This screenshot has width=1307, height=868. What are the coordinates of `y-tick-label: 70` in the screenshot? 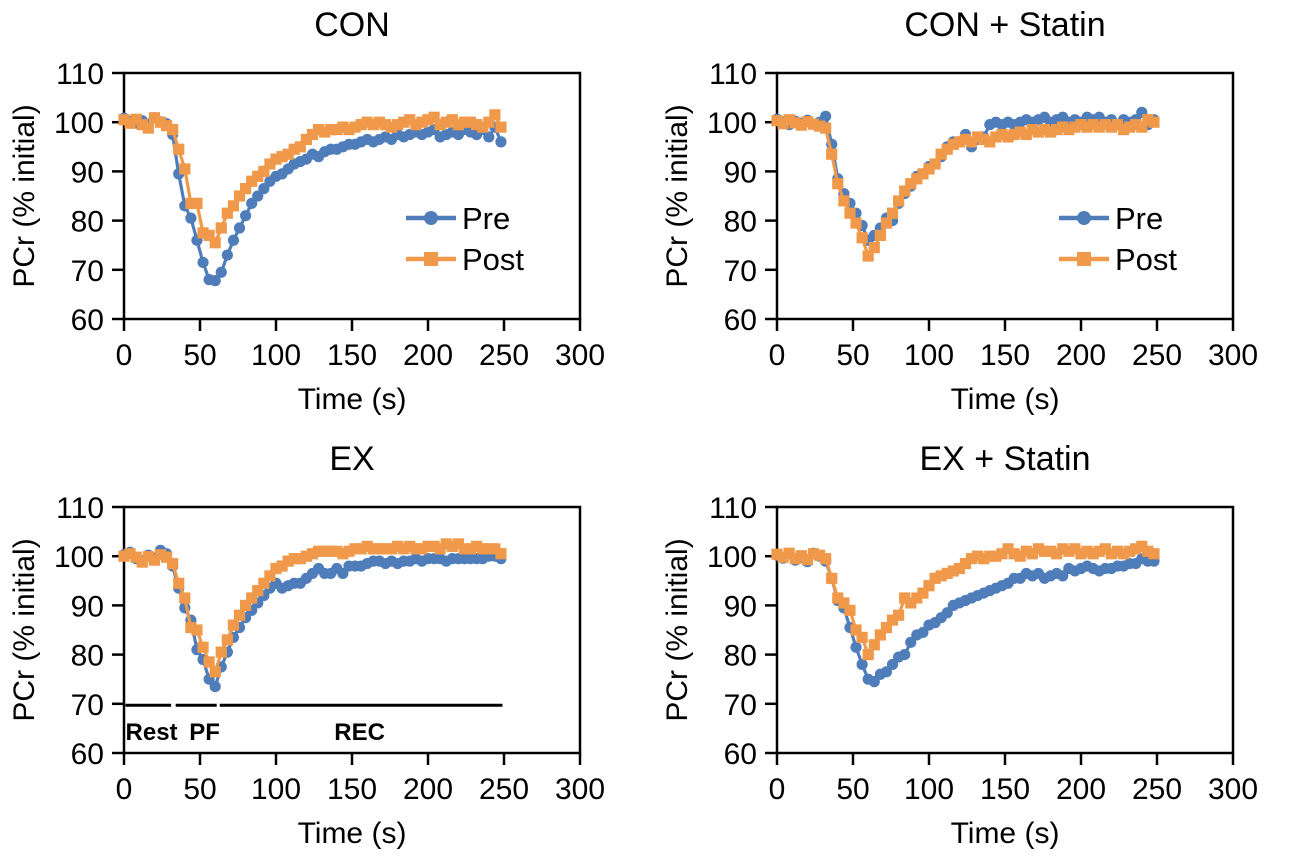 It's located at (740, 705).